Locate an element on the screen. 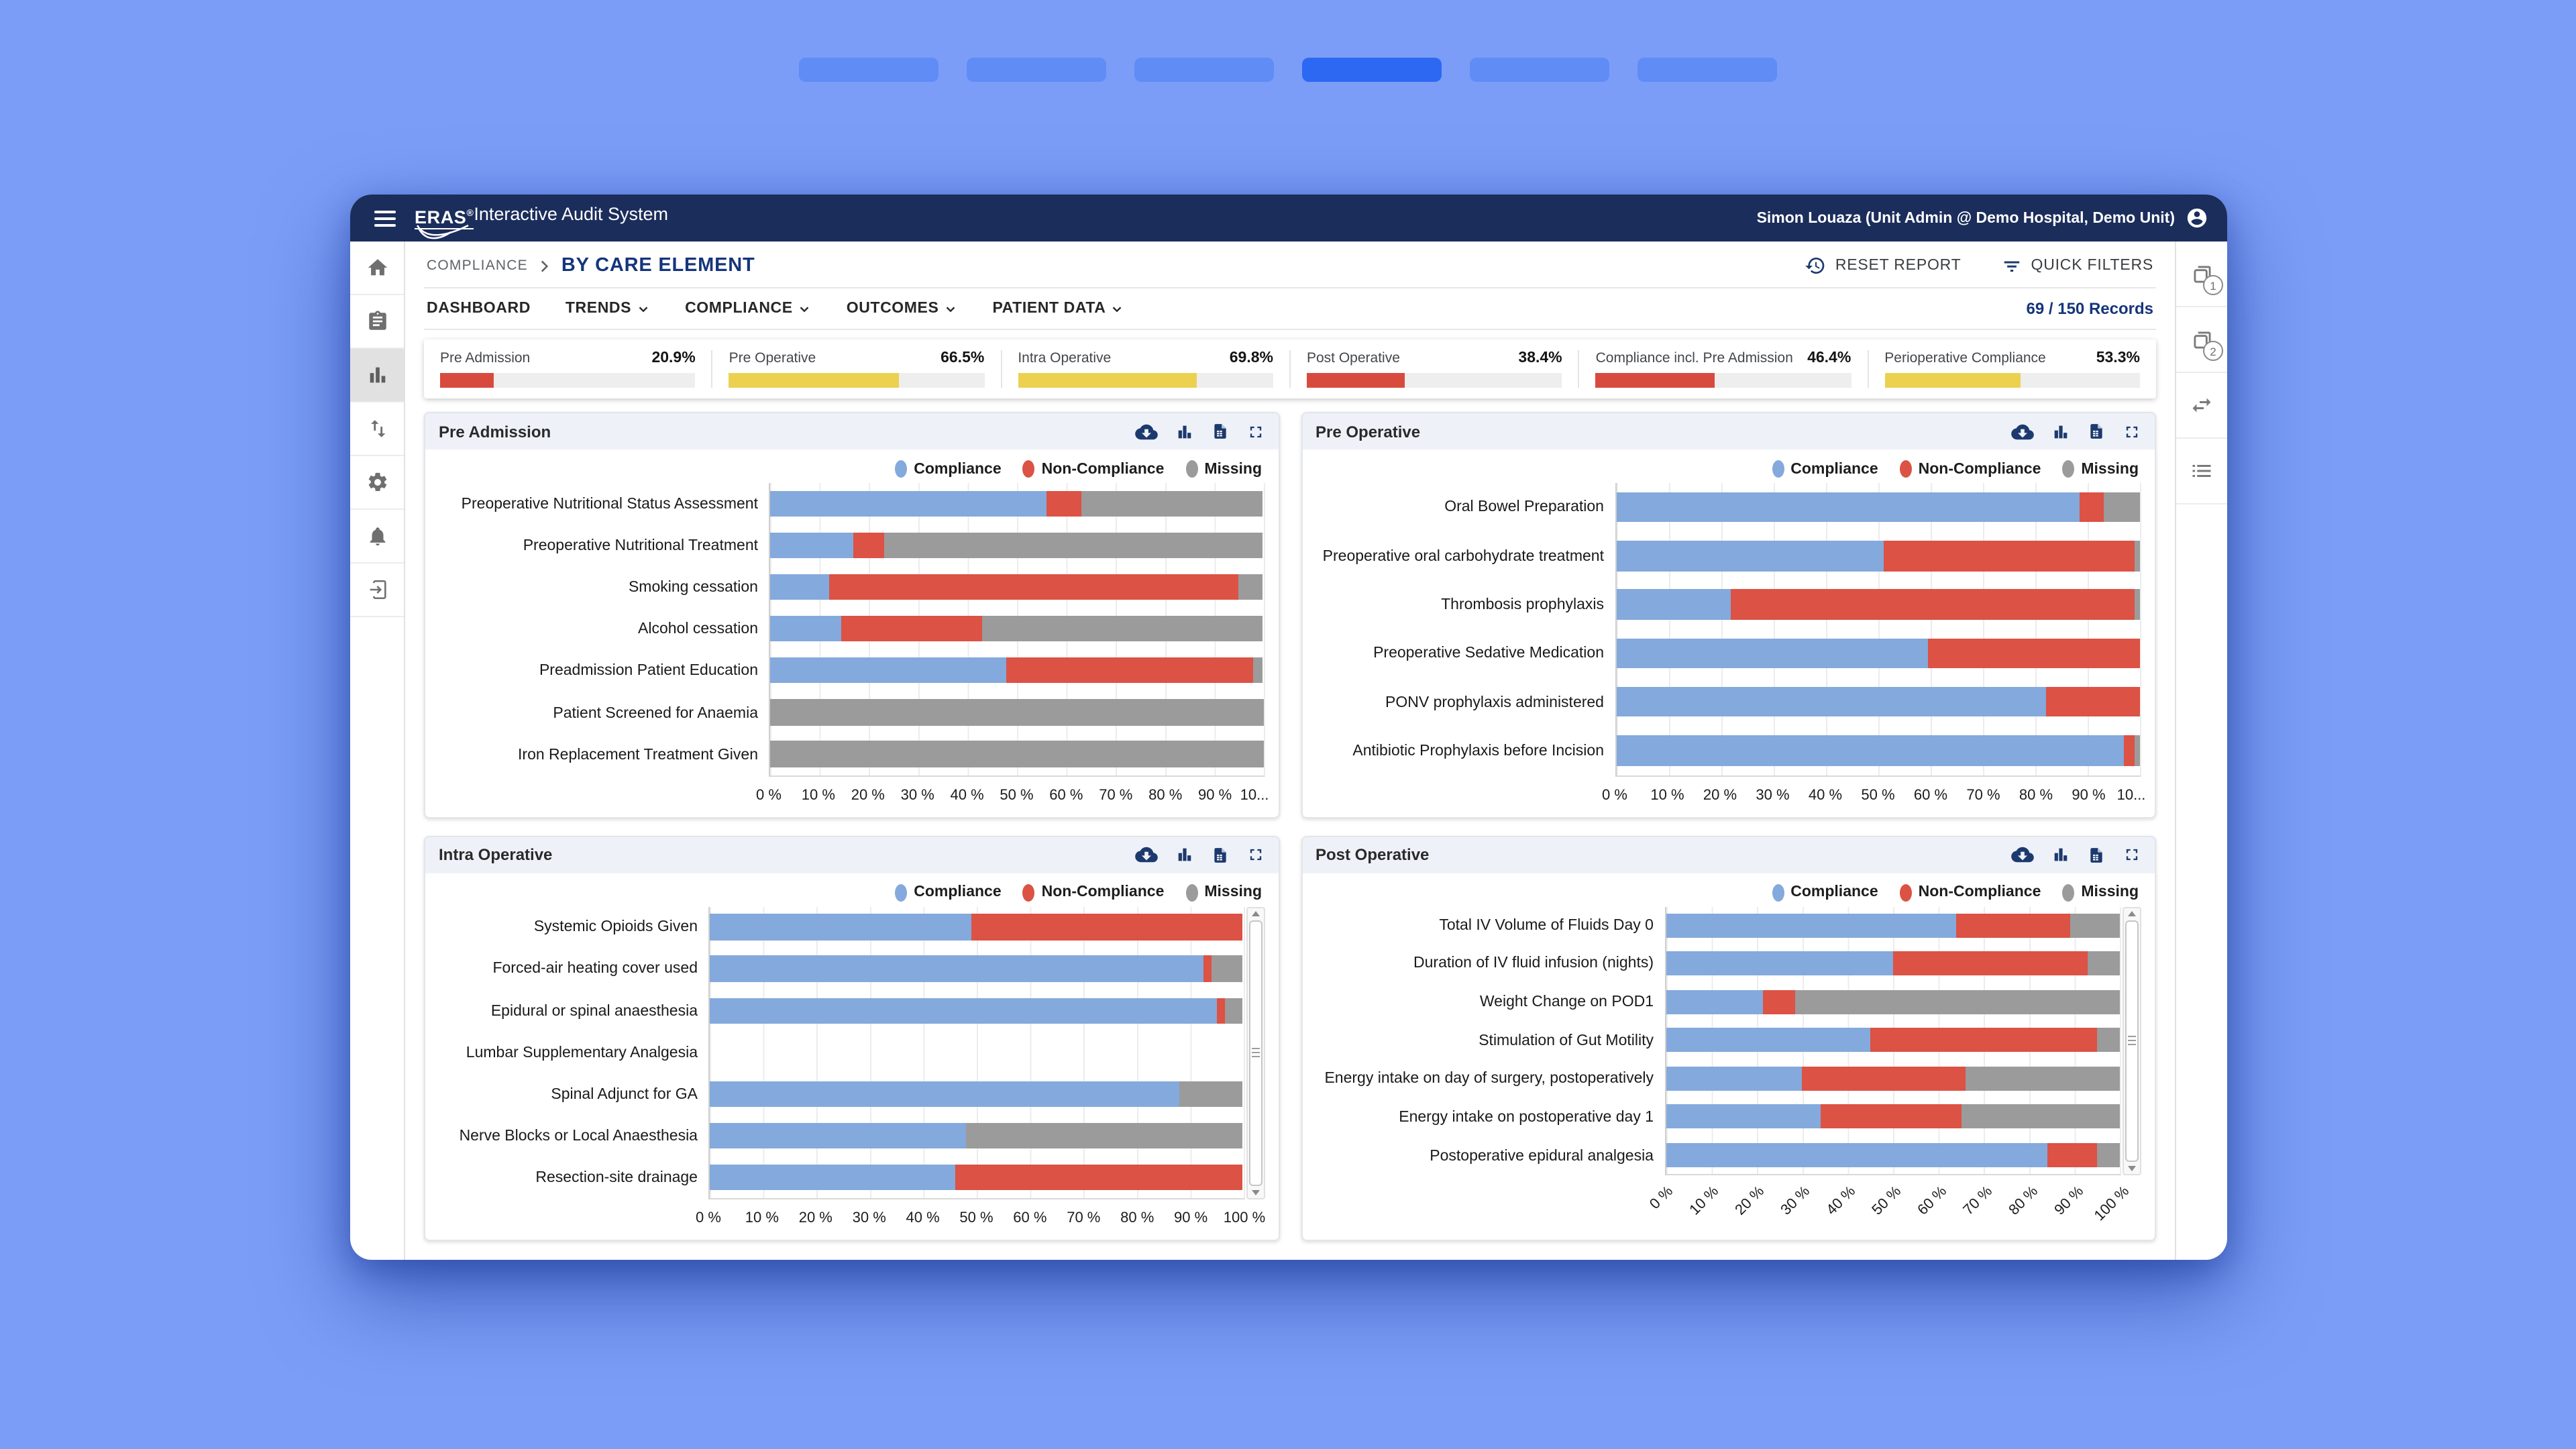  sidebar-item-settings is located at coordinates (377, 483).